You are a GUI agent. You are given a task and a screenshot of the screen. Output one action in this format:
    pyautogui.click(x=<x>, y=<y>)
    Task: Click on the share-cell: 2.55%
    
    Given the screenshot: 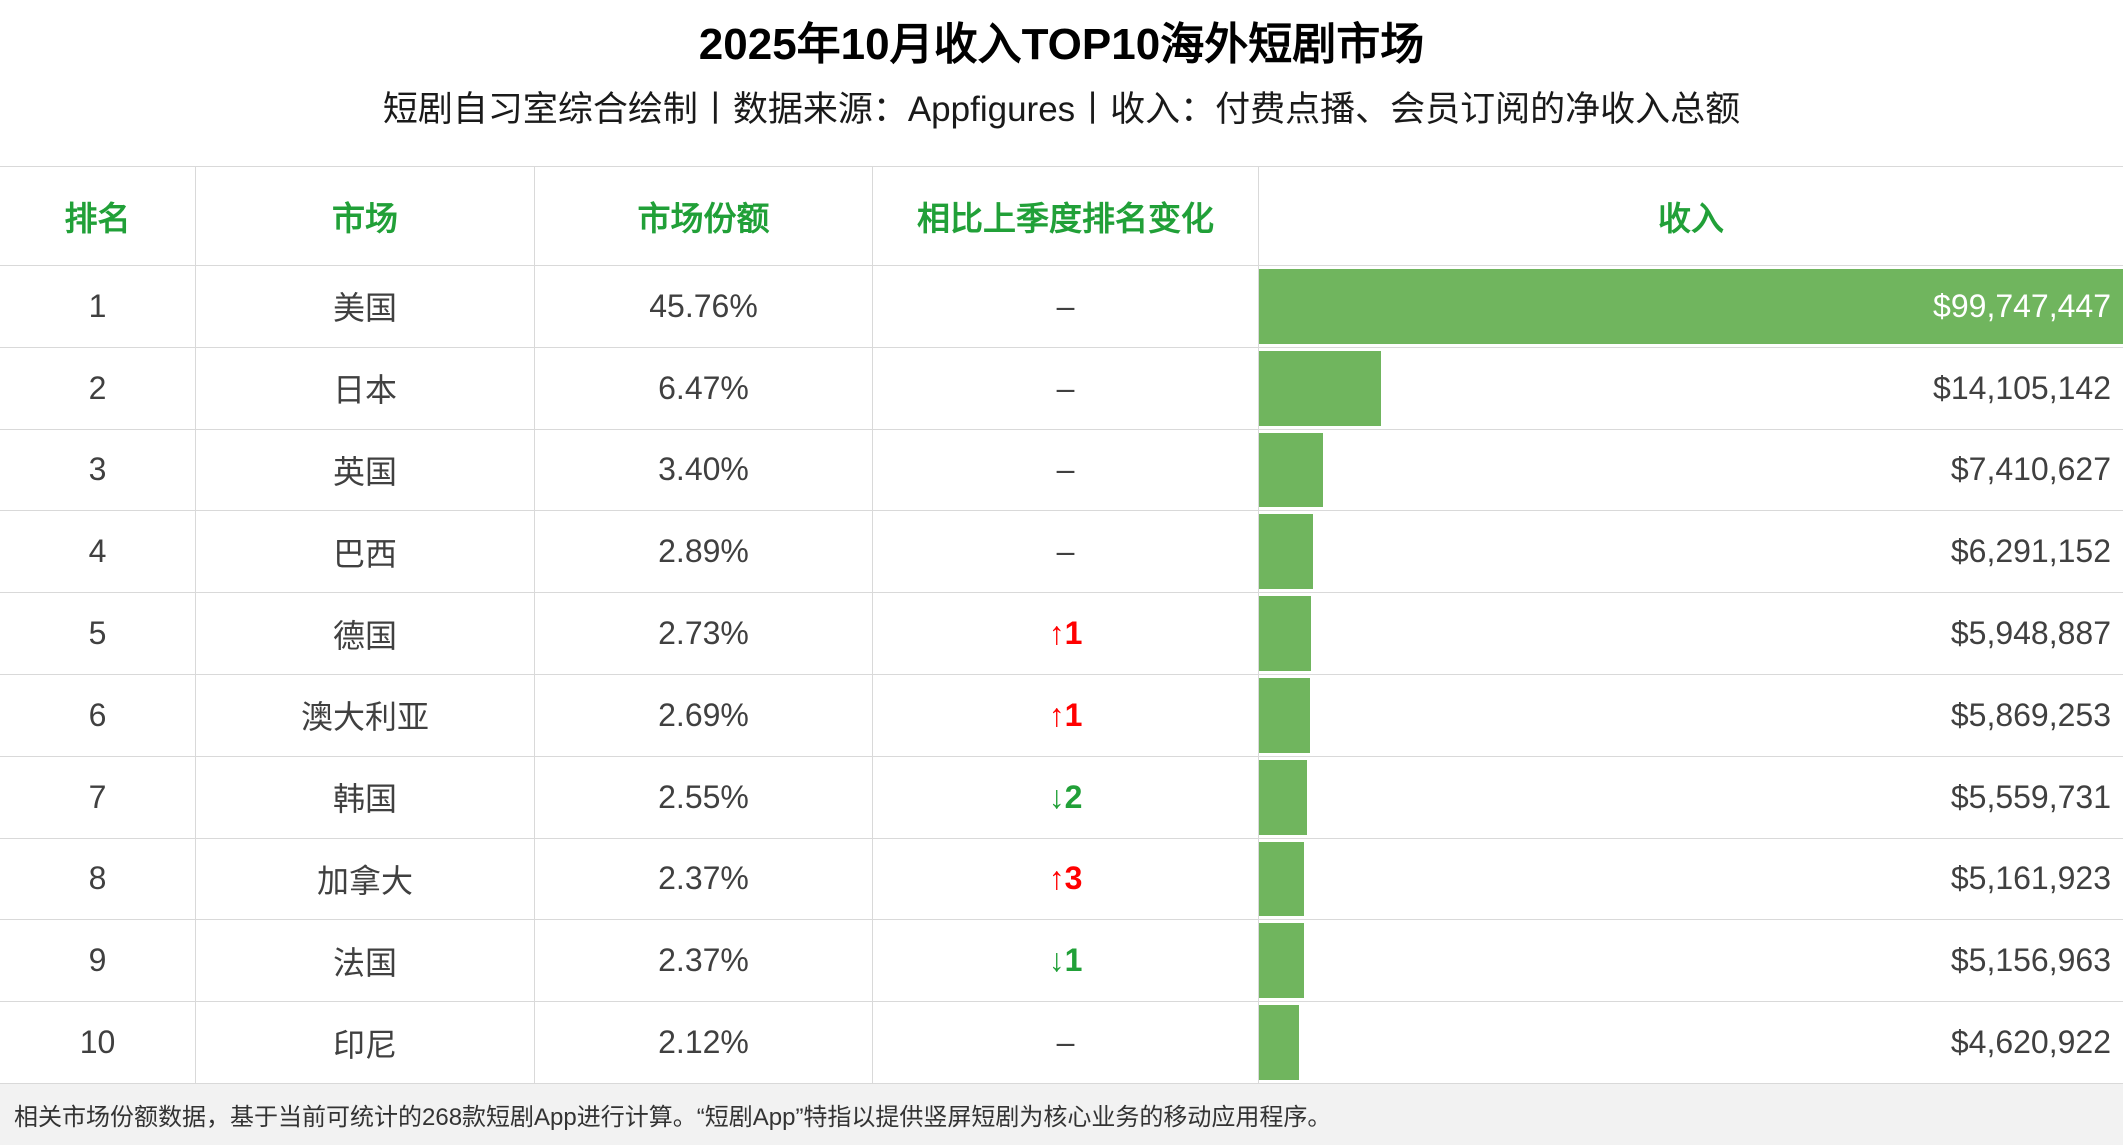 What is the action you would take?
    pyautogui.click(x=704, y=797)
    